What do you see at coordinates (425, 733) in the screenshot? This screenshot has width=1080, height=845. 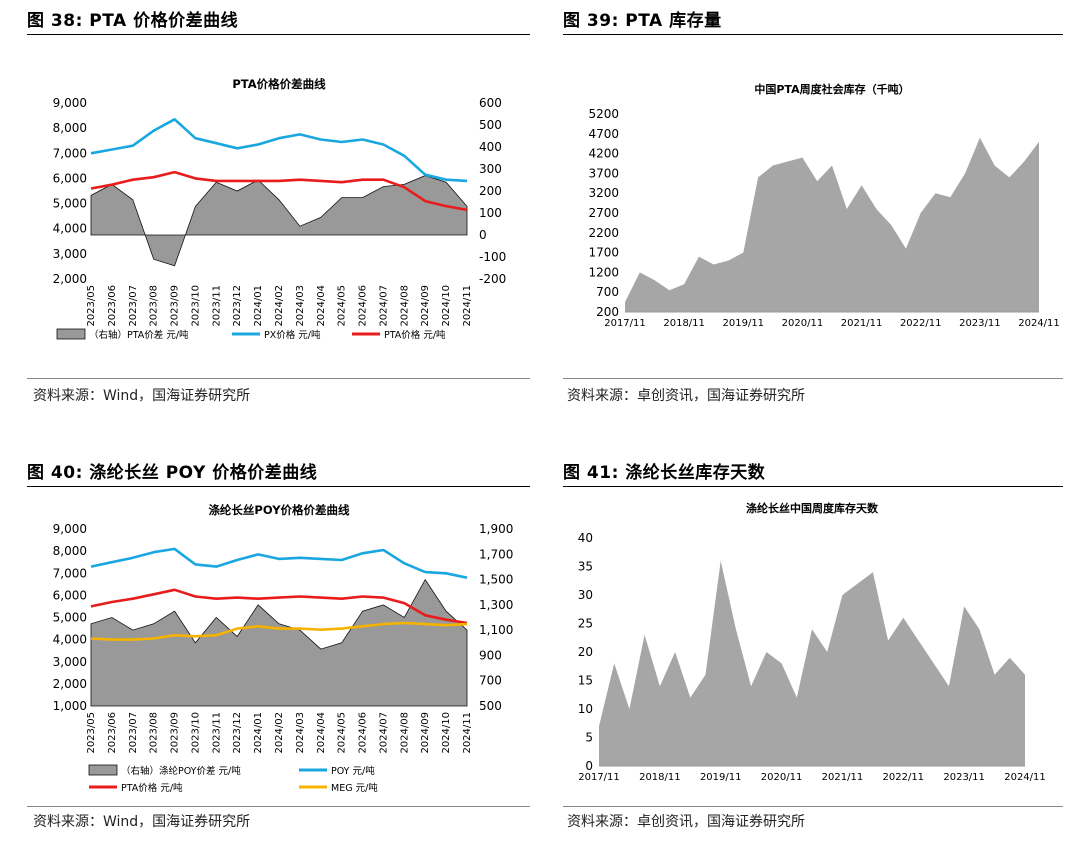 I see `fig40-x-tick: 2024/09` at bounding box center [425, 733].